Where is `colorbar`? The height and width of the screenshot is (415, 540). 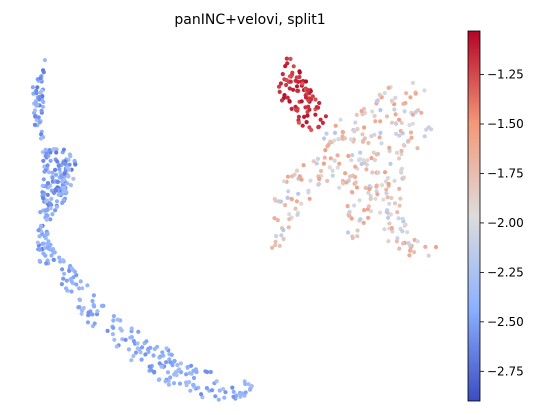 colorbar is located at coordinates (474, 216).